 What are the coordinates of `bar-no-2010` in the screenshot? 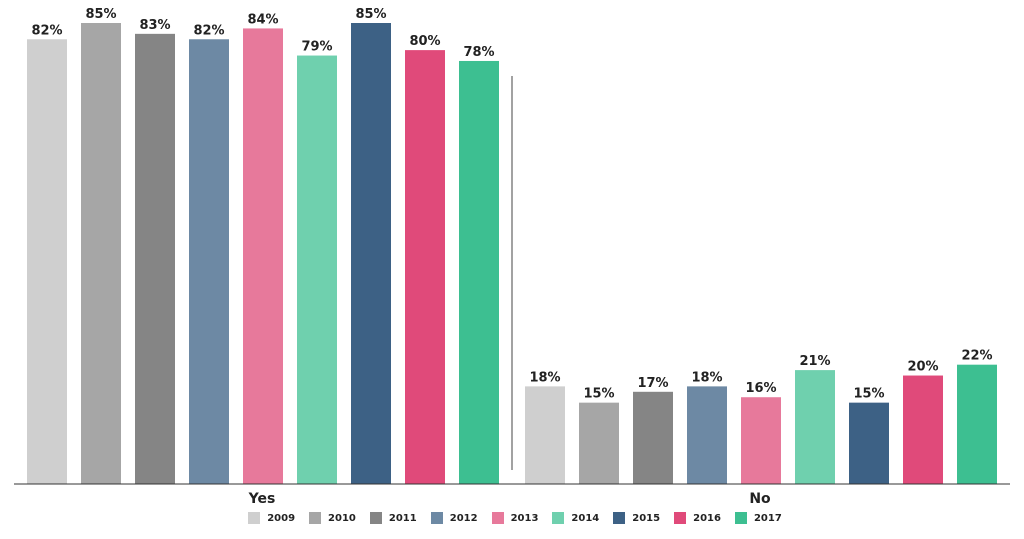 It's located at (599, 443).